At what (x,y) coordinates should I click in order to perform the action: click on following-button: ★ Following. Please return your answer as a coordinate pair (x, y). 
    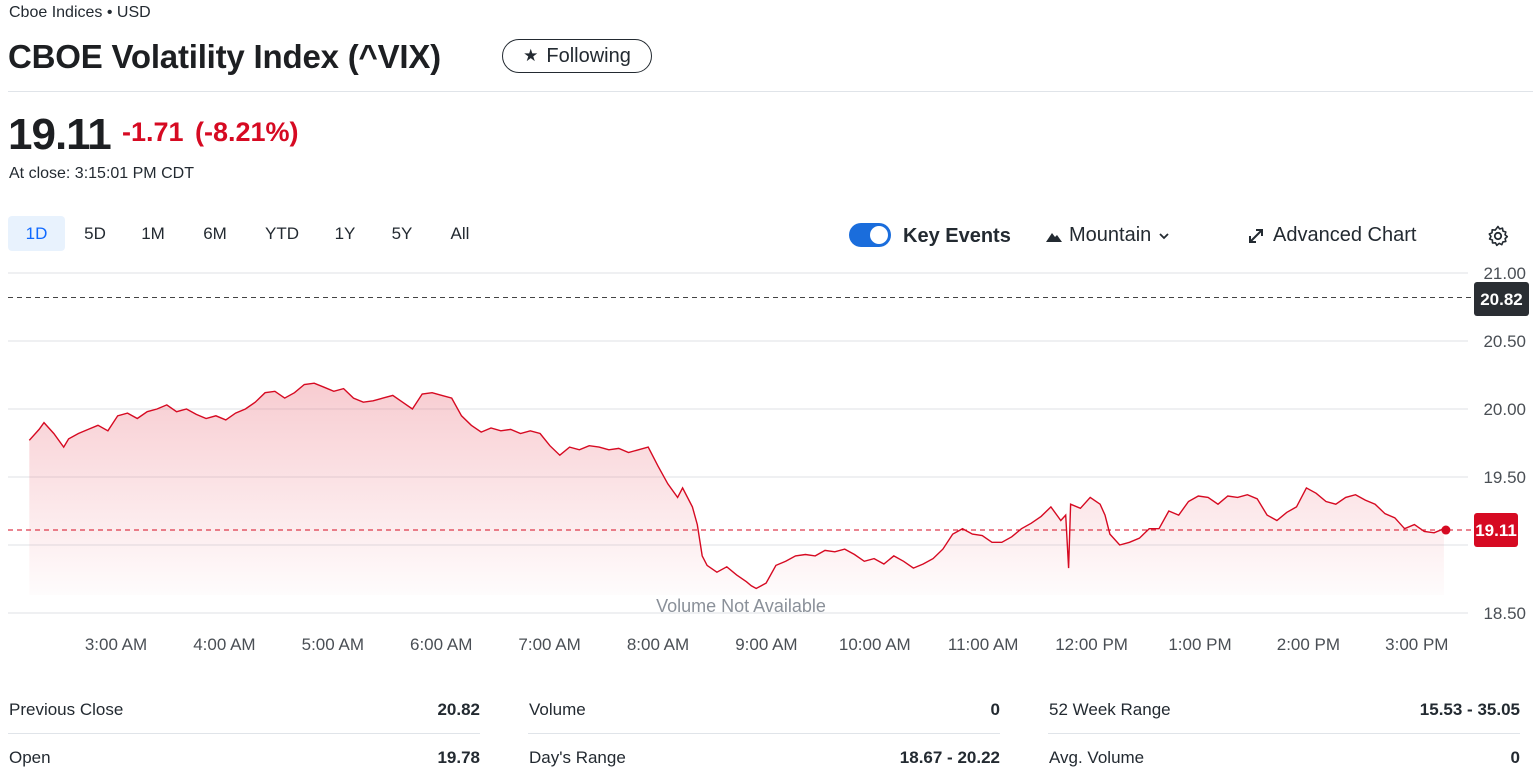
    Looking at the image, I should click on (577, 56).